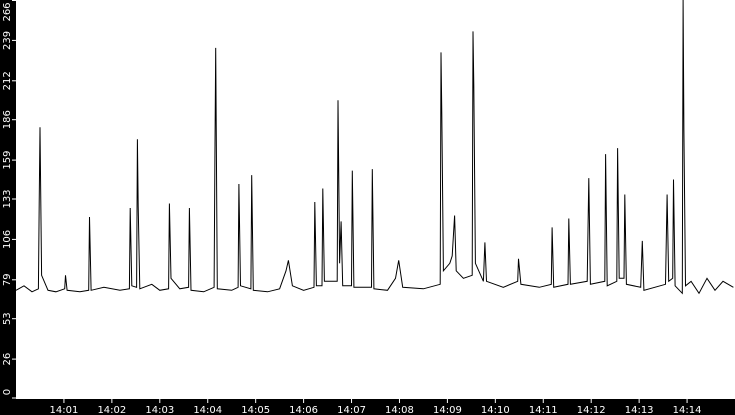 This screenshot has height=415, width=735. I want to click on x-tick-label: 14:03, so click(159, 410).